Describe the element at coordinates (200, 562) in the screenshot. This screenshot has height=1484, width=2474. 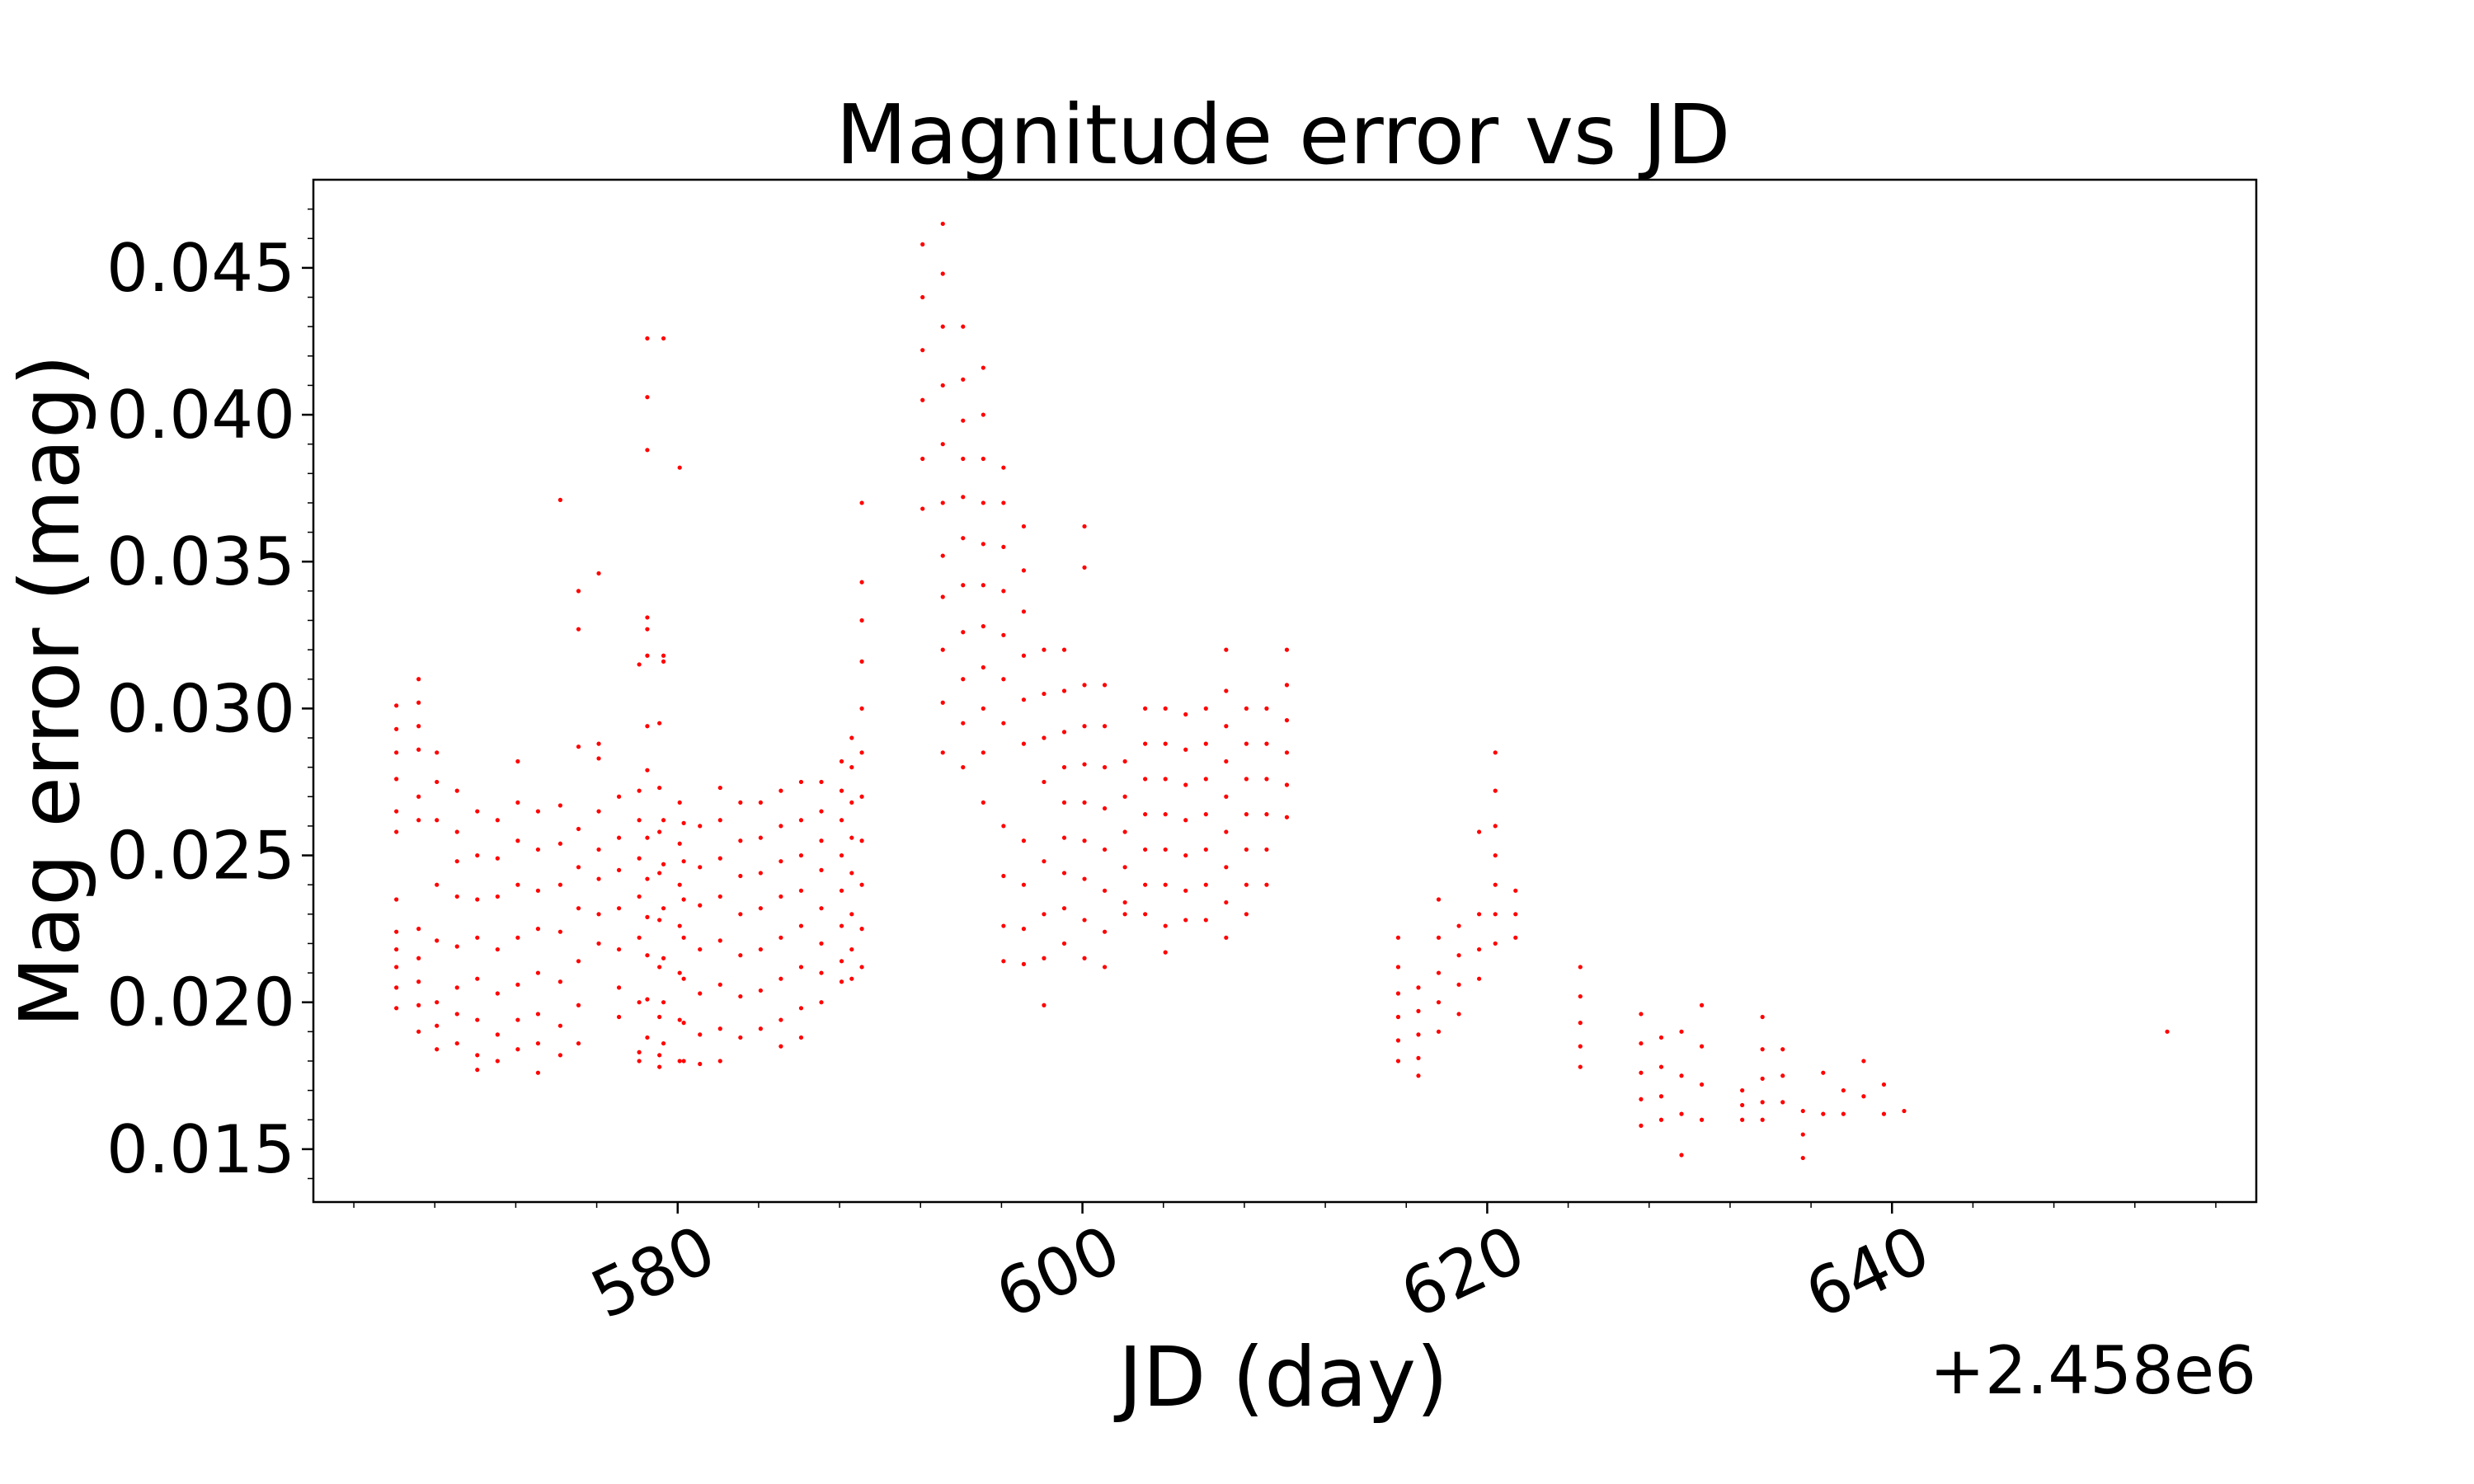
I see `y-tick-label: 0.035` at that location.